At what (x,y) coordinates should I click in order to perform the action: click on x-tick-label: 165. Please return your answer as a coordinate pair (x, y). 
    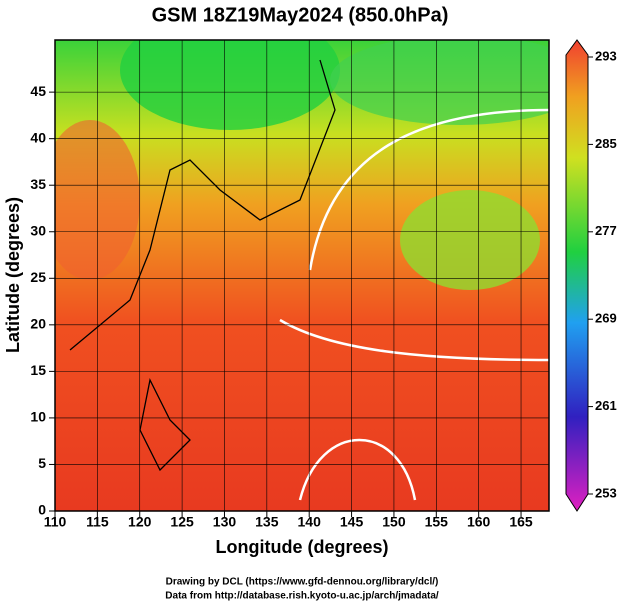
    Looking at the image, I should click on (521, 522).